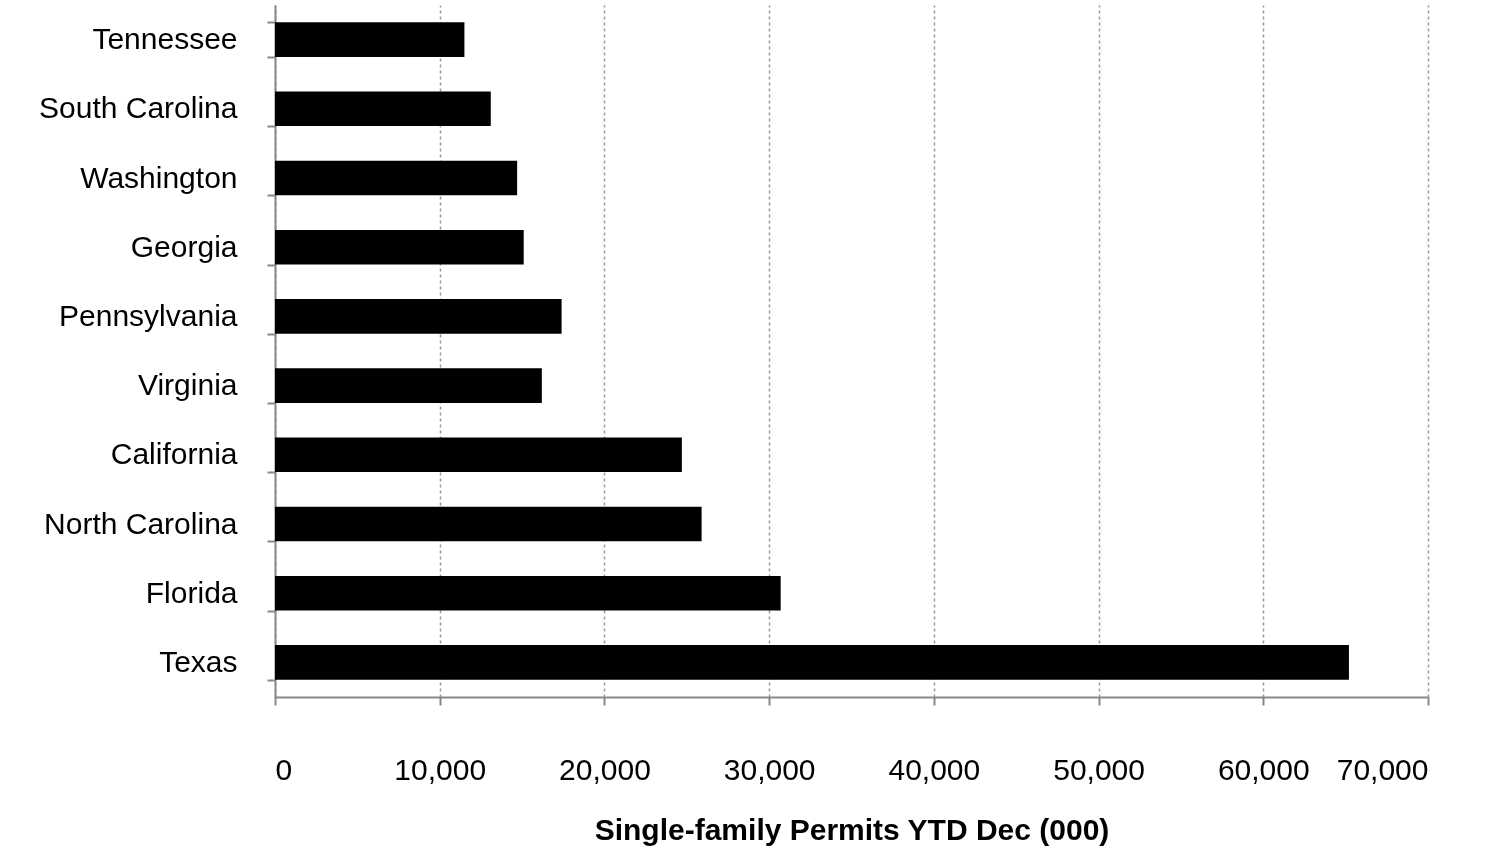  What do you see at coordinates (934, 769) in the screenshot?
I see `x-tick-label: 40,000` at bounding box center [934, 769].